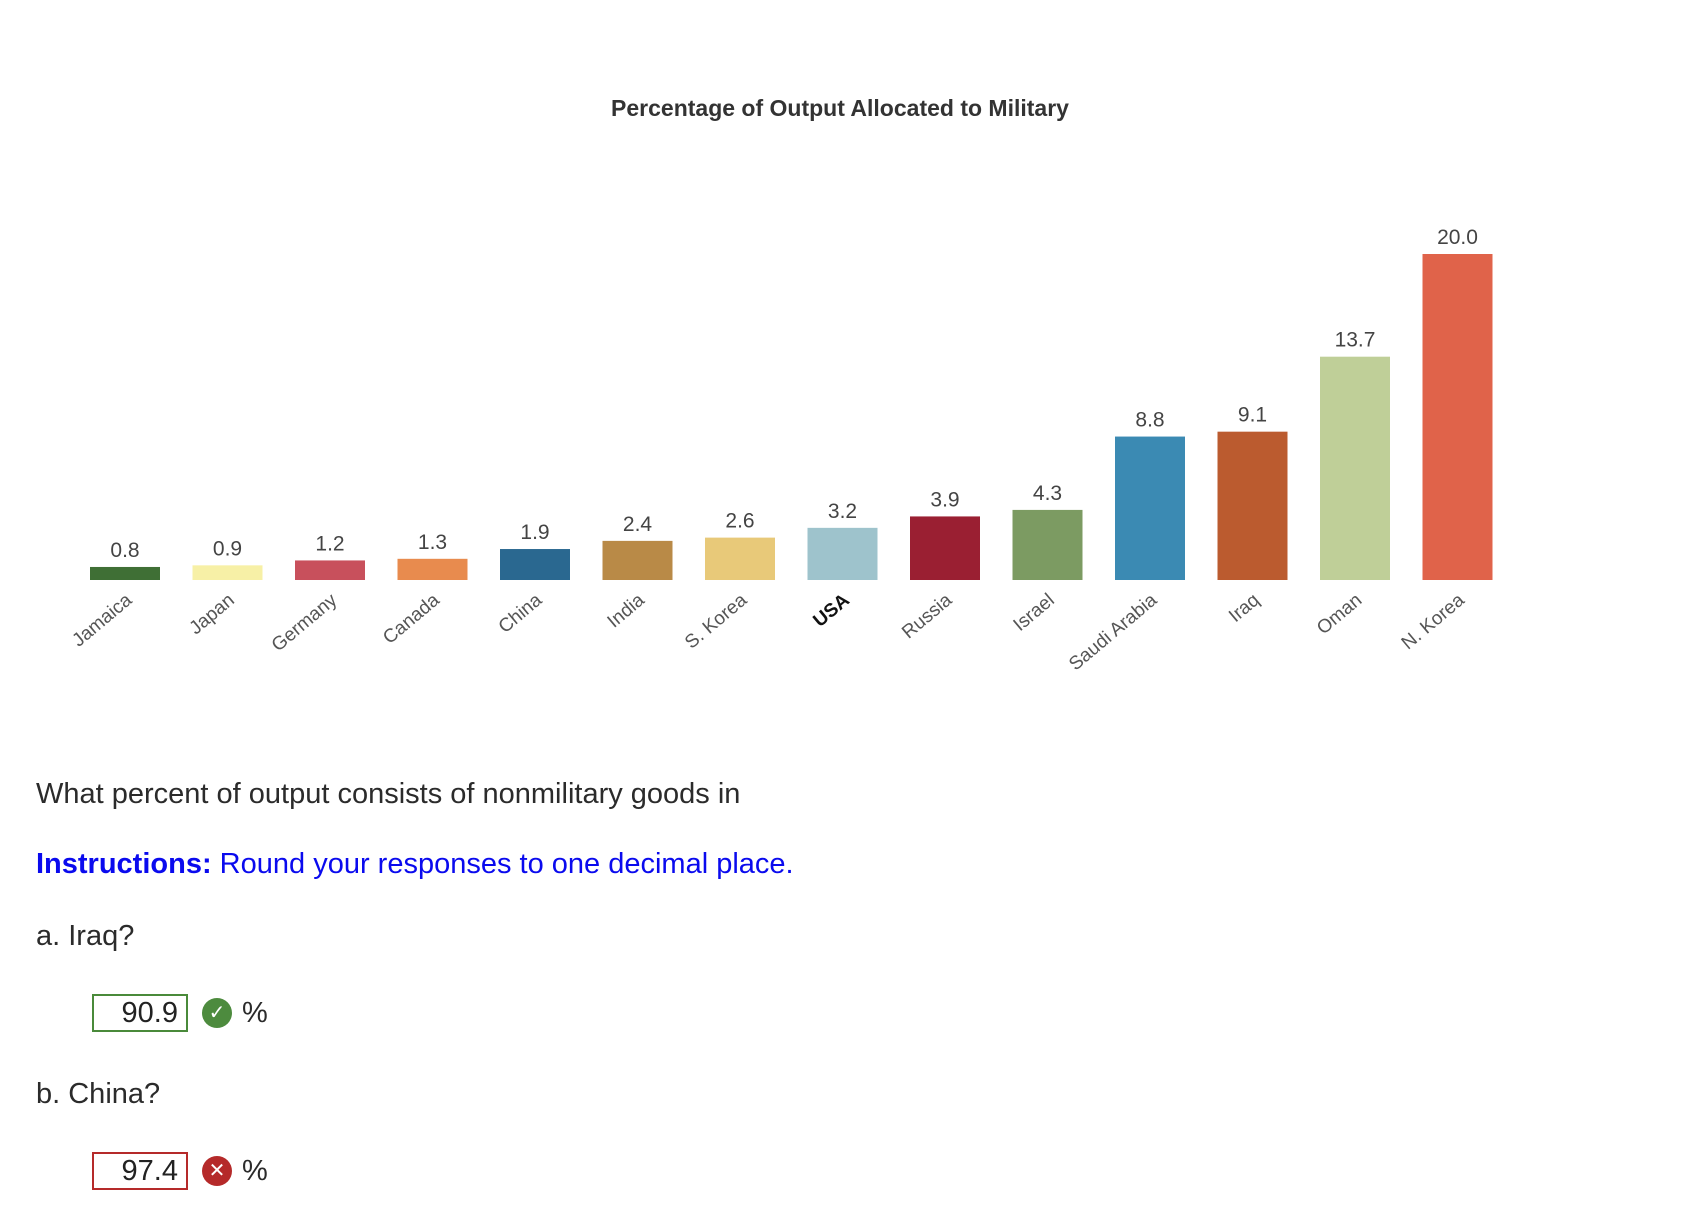  Describe the element at coordinates (739, 521) in the screenshot. I see `value-label: 2.6` at that location.